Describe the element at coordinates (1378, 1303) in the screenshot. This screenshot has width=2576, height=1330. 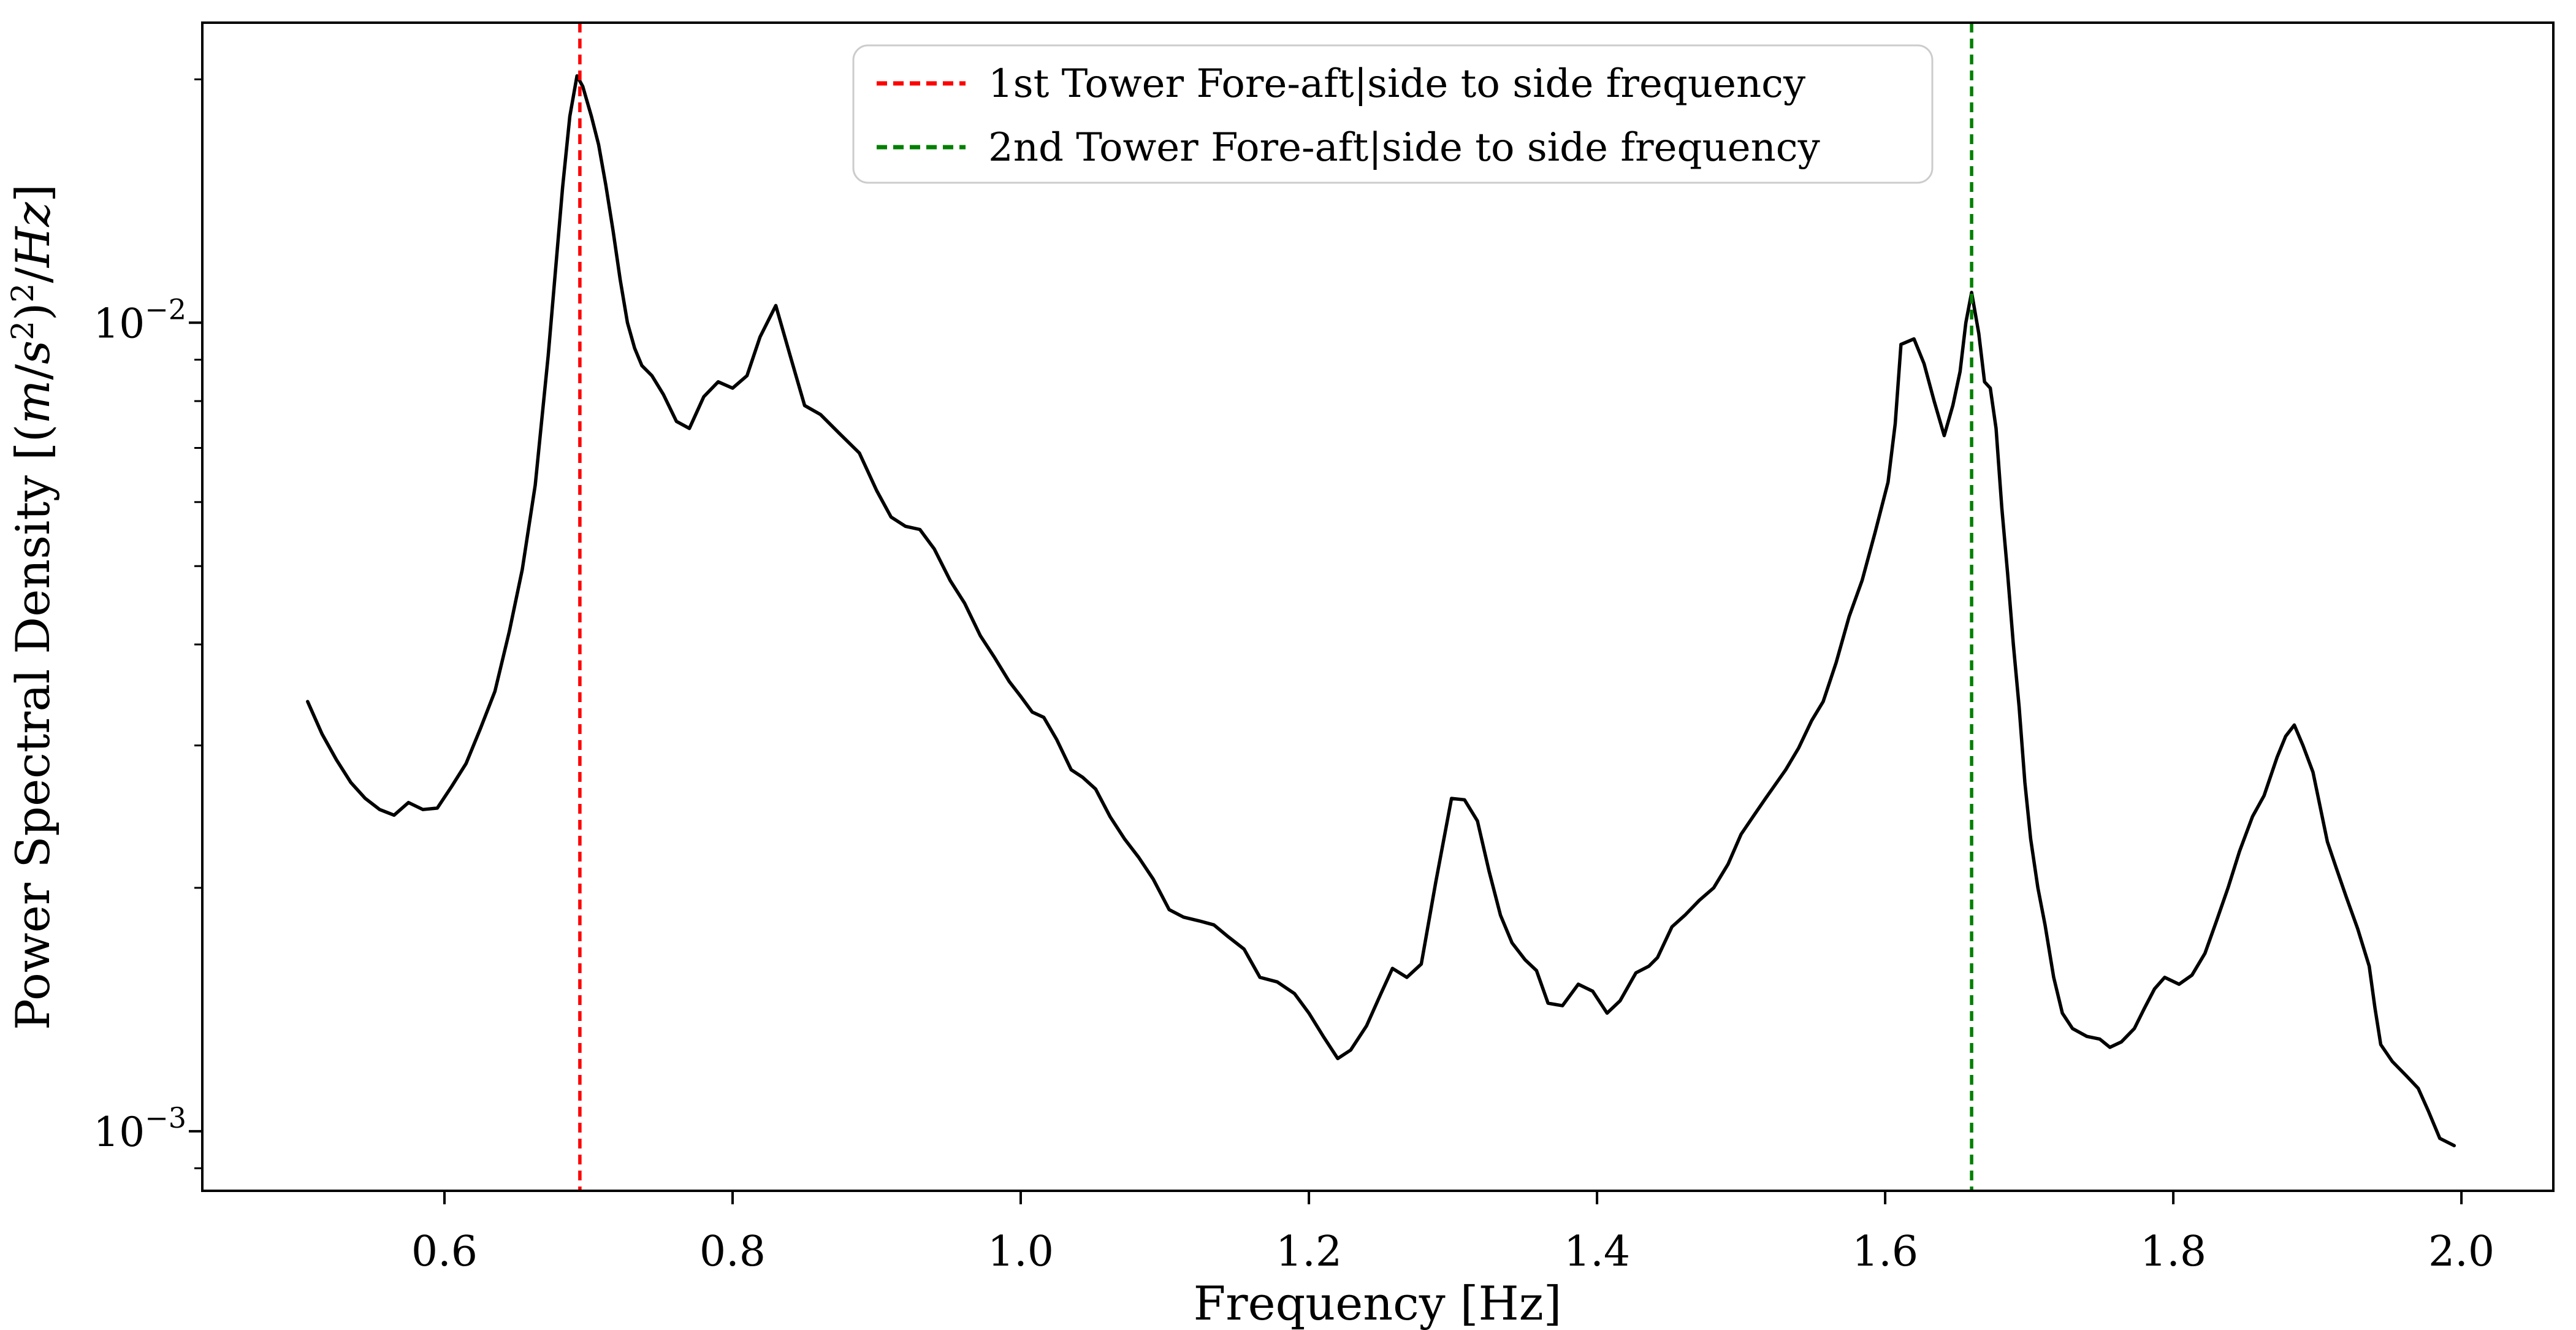
I see `x-axis-label: Frequency [Hz]` at that location.